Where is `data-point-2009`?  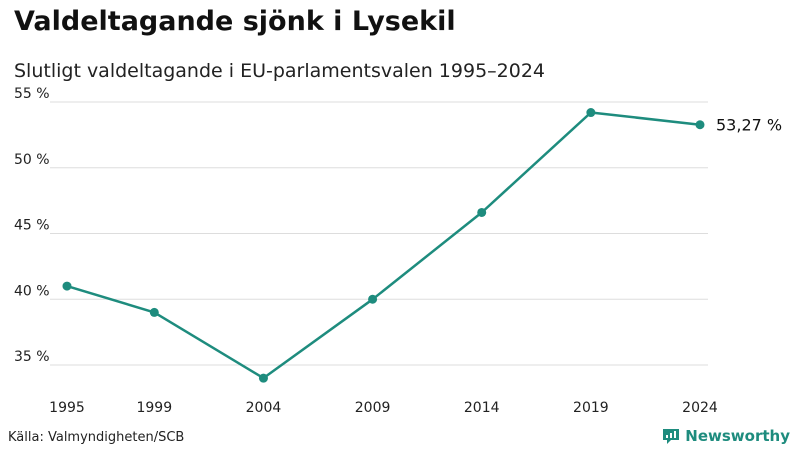
data-point-2009 is located at coordinates (373, 299).